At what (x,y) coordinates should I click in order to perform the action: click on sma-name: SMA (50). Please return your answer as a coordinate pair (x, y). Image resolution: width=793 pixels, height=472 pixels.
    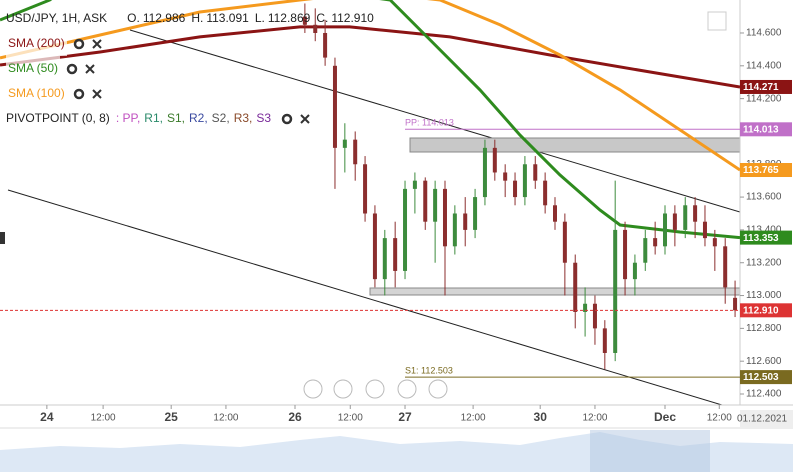
    Looking at the image, I should click on (33, 68).